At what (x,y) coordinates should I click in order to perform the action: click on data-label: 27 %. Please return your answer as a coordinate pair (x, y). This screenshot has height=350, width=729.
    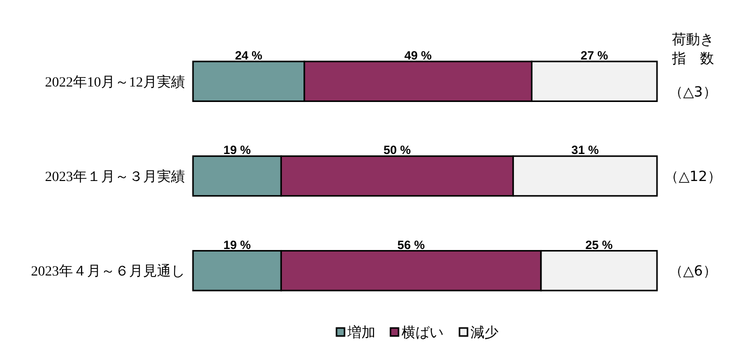
    Looking at the image, I should click on (594, 55).